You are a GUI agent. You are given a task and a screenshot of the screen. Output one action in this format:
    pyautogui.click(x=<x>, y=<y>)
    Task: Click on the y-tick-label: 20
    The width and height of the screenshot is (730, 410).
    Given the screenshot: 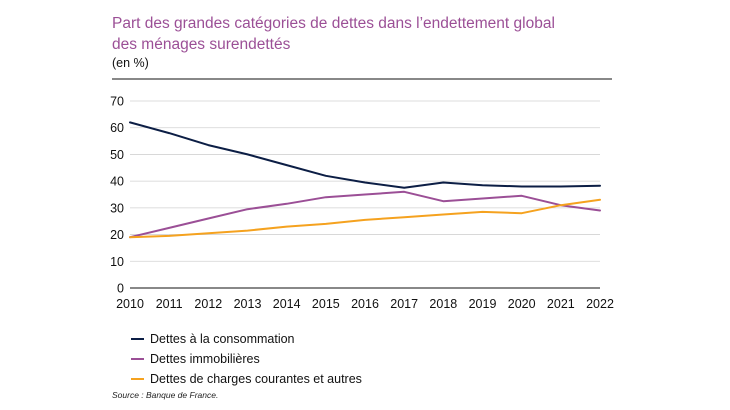 What is the action you would take?
    pyautogui.click(x=117, y=235)
    